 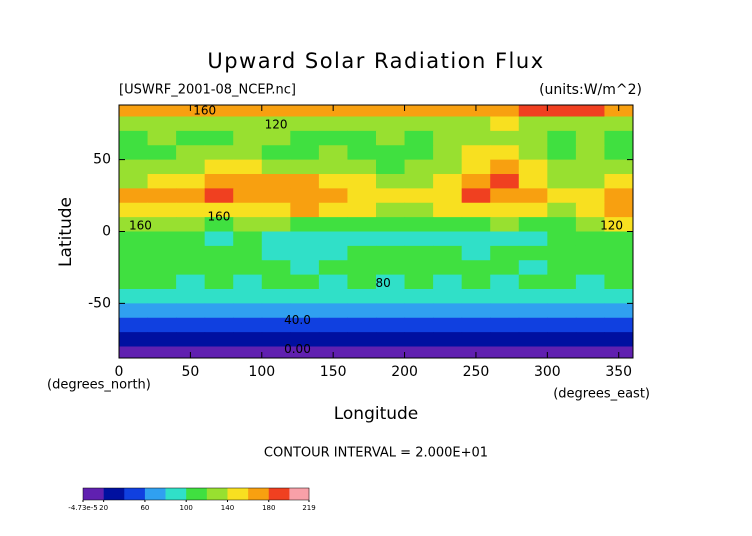 What do you see at coordinates (376, 414) in the screenshot?
I see `x-axis-label: Longitude` at bounding box center [376, 414].